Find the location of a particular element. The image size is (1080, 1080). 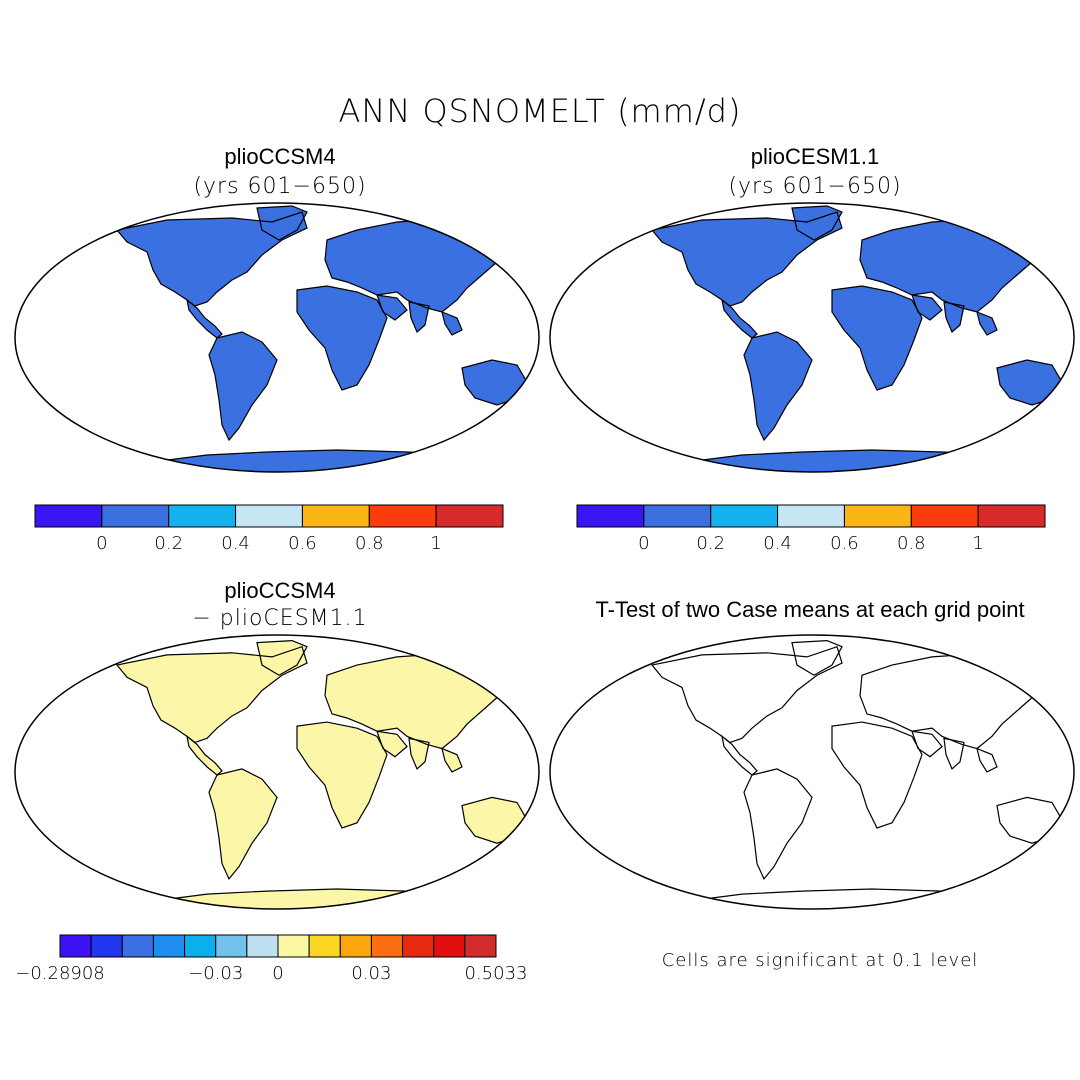

colorbar-ccsm4: 0 0.2 0.4 0.6 0.8 1 is located at coordinates (269, 529).